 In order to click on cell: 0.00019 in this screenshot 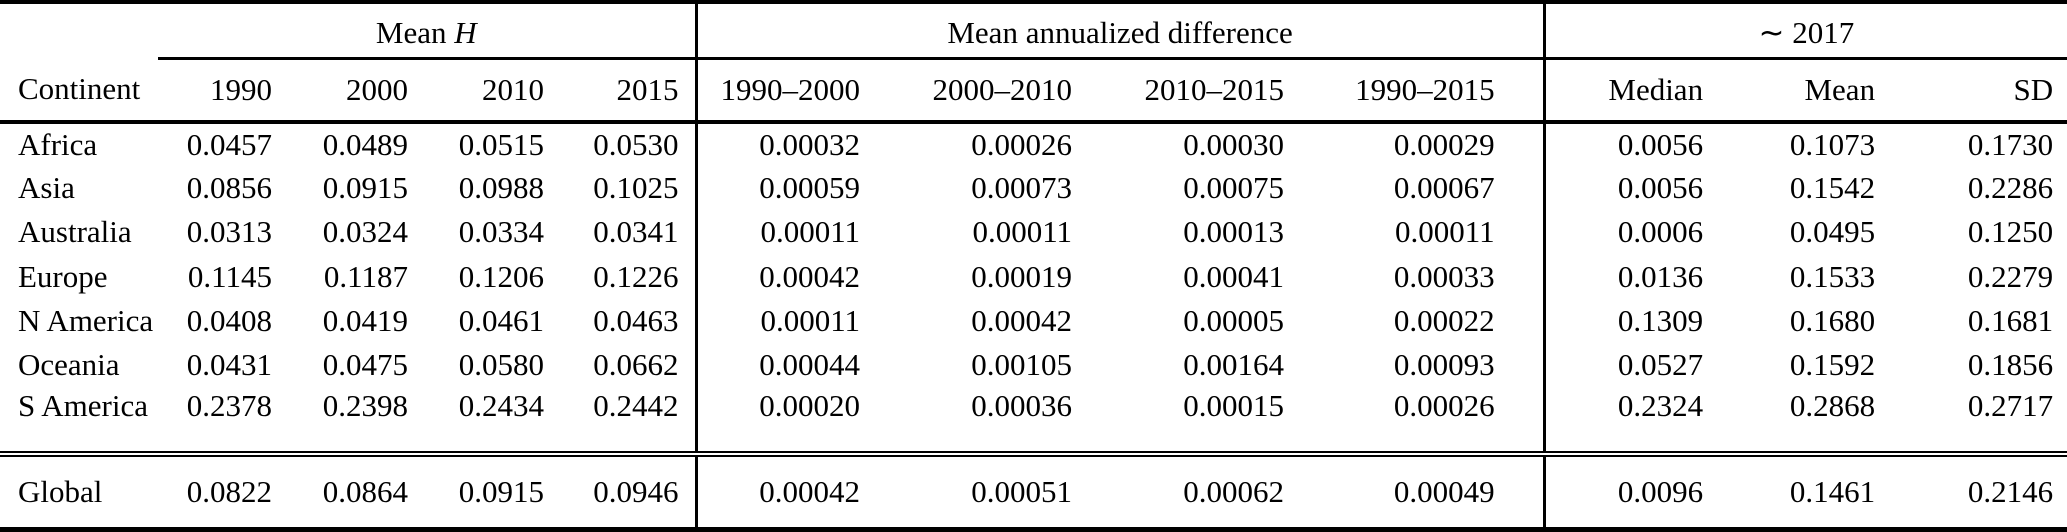, I will do `click(1022, 276)`.